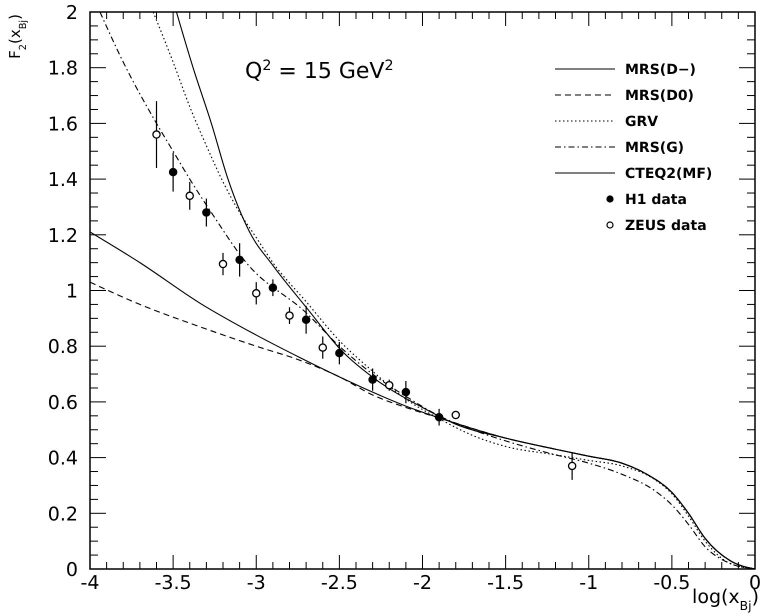 The width and height of the screenshot is (767, 615). What do you see at coordinates (660, 70) in the screenshot?
I see `legend-label: MRS(D−)` at bounding box center [660, 70].